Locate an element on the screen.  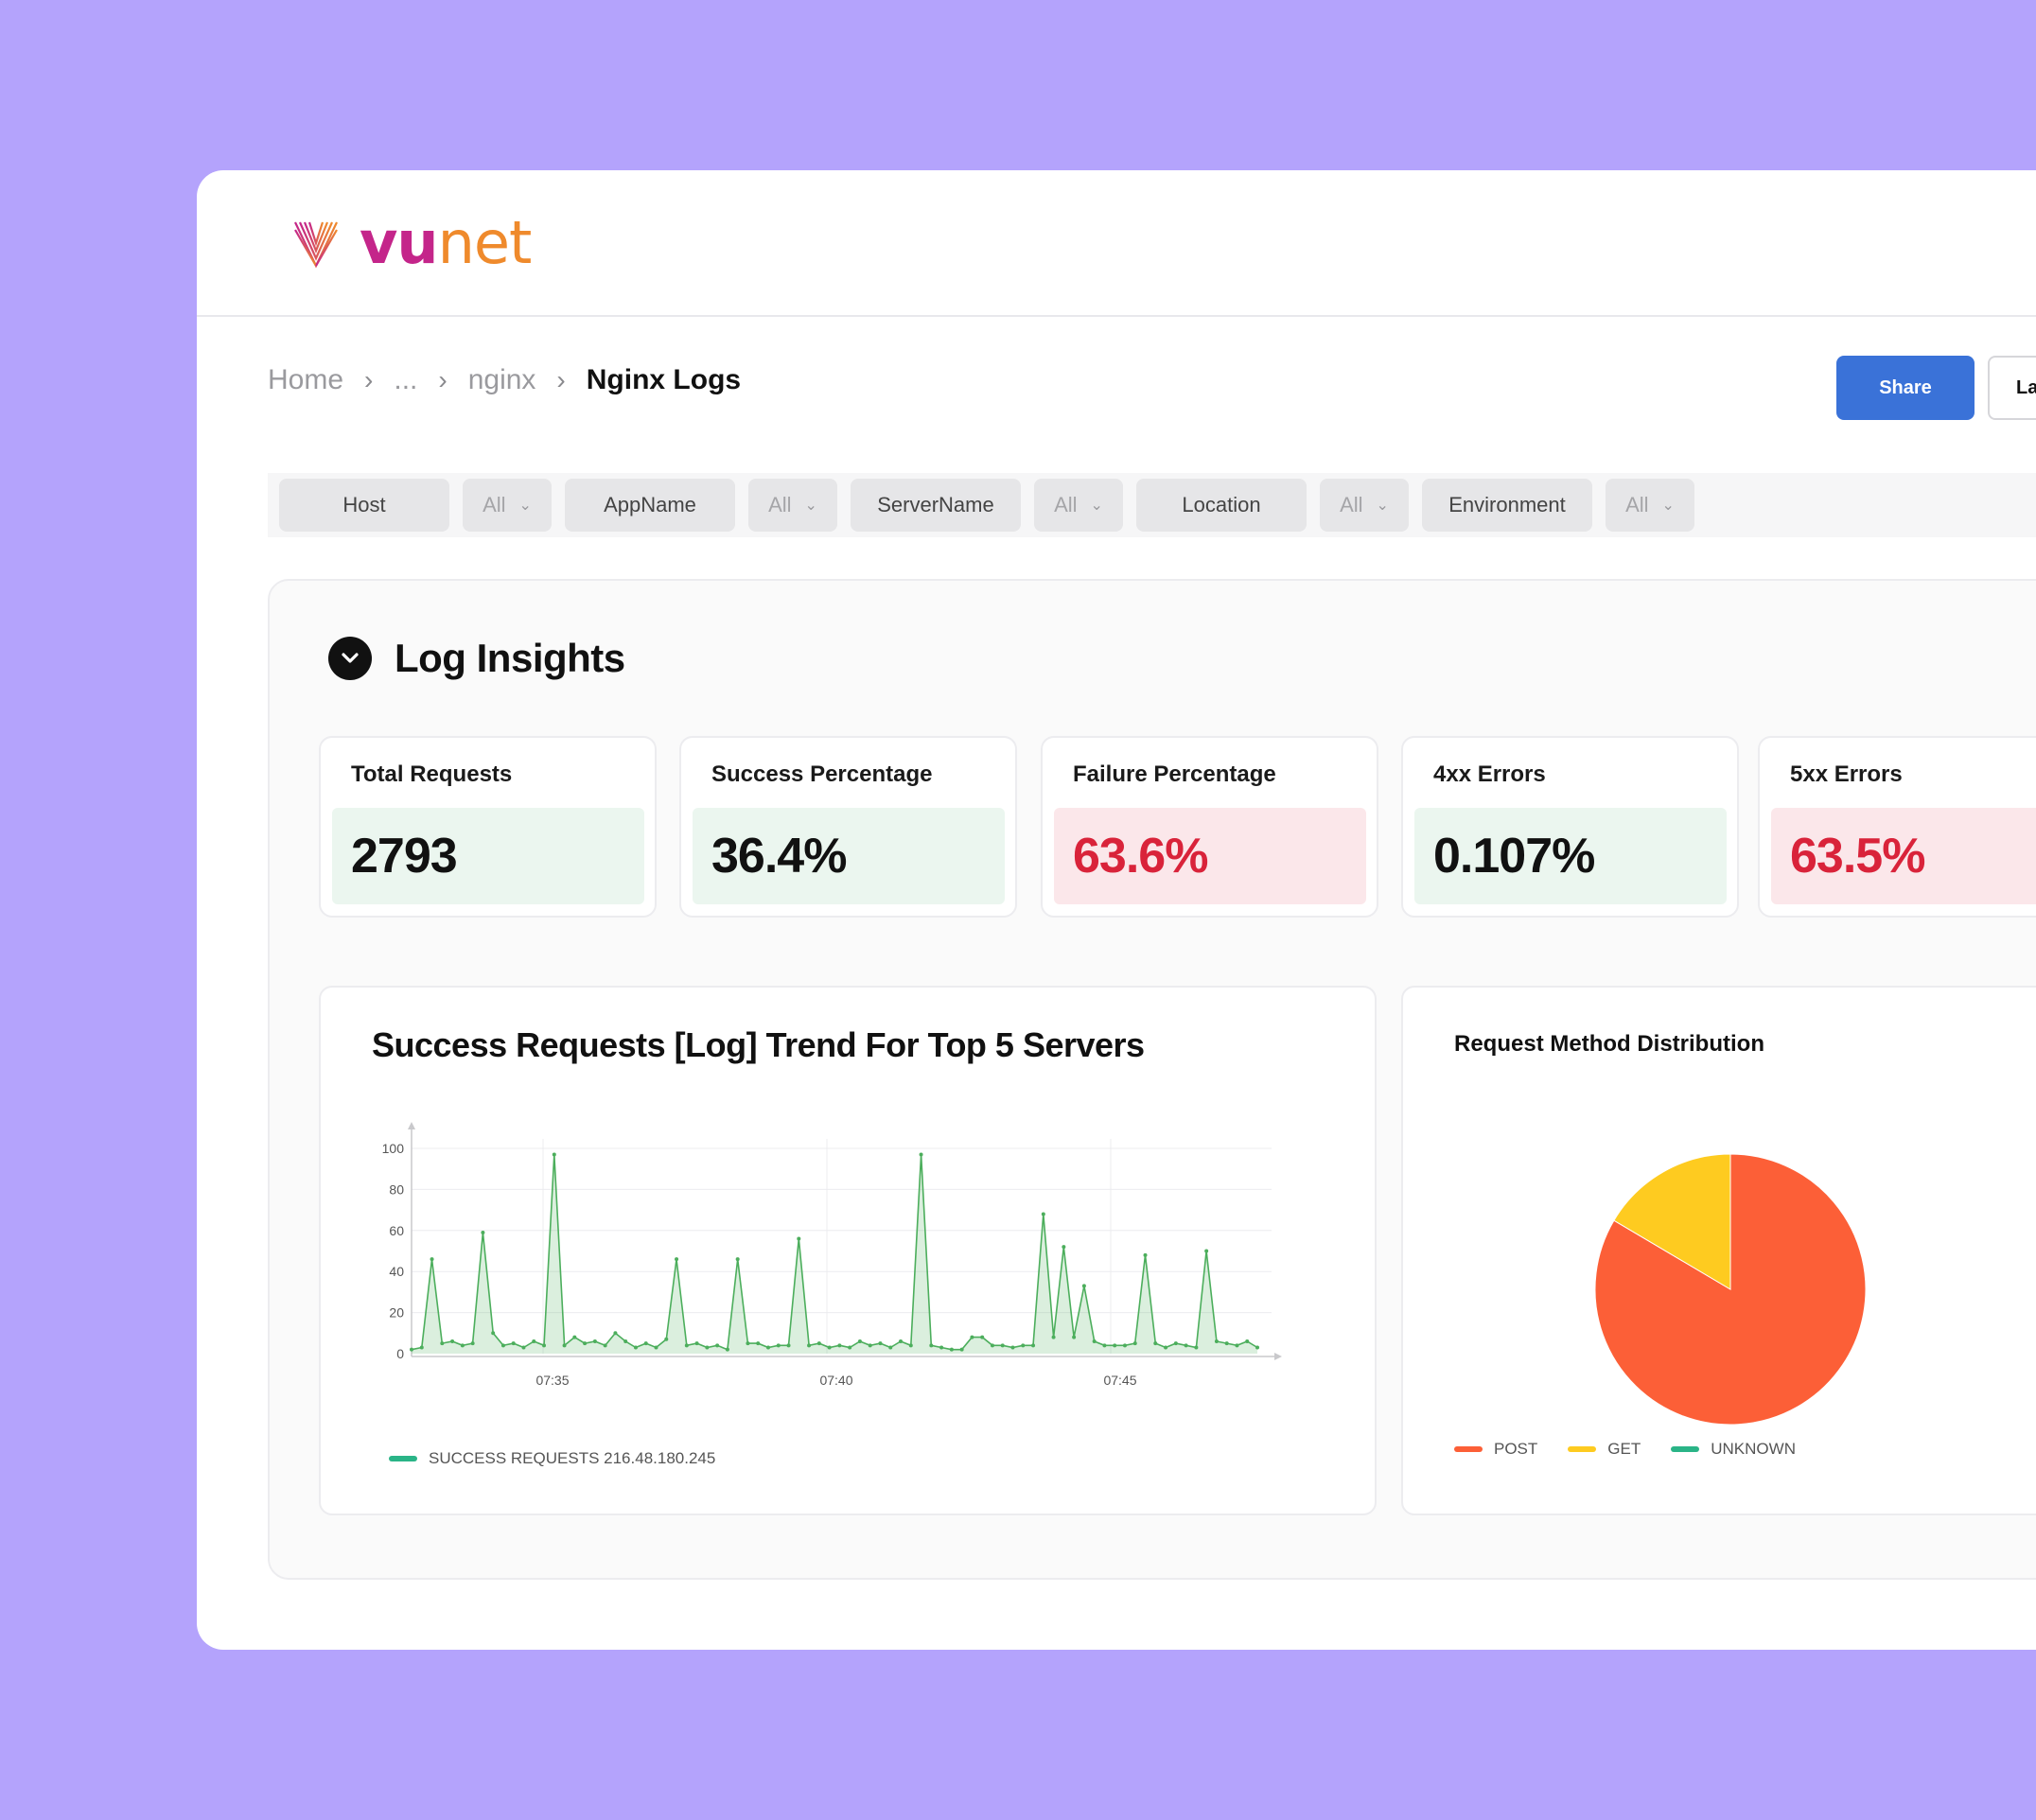
series-line is located at coordinates (834, 1252).